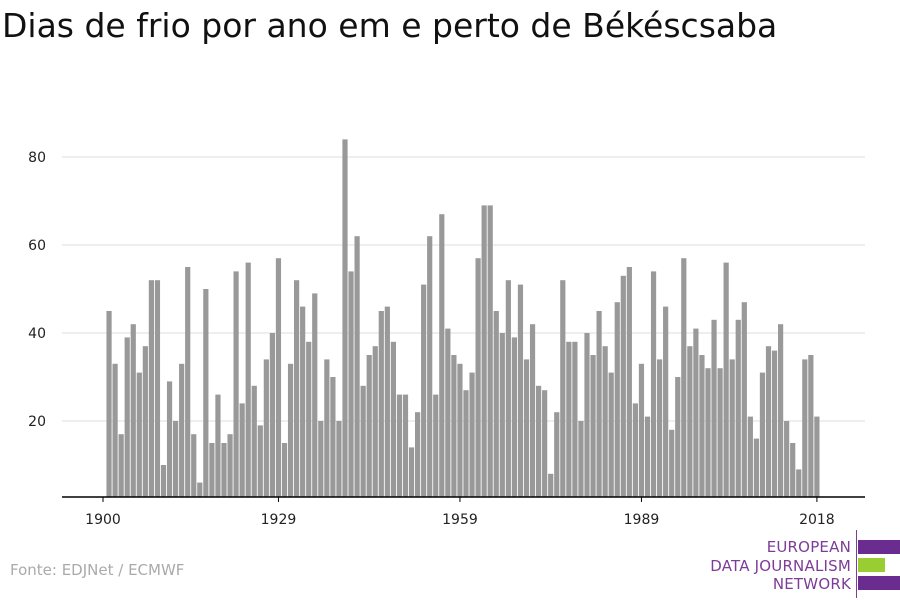 The width and height of the screenshot is (900, 600). I want to click on bar-1995, so click(678, 437).